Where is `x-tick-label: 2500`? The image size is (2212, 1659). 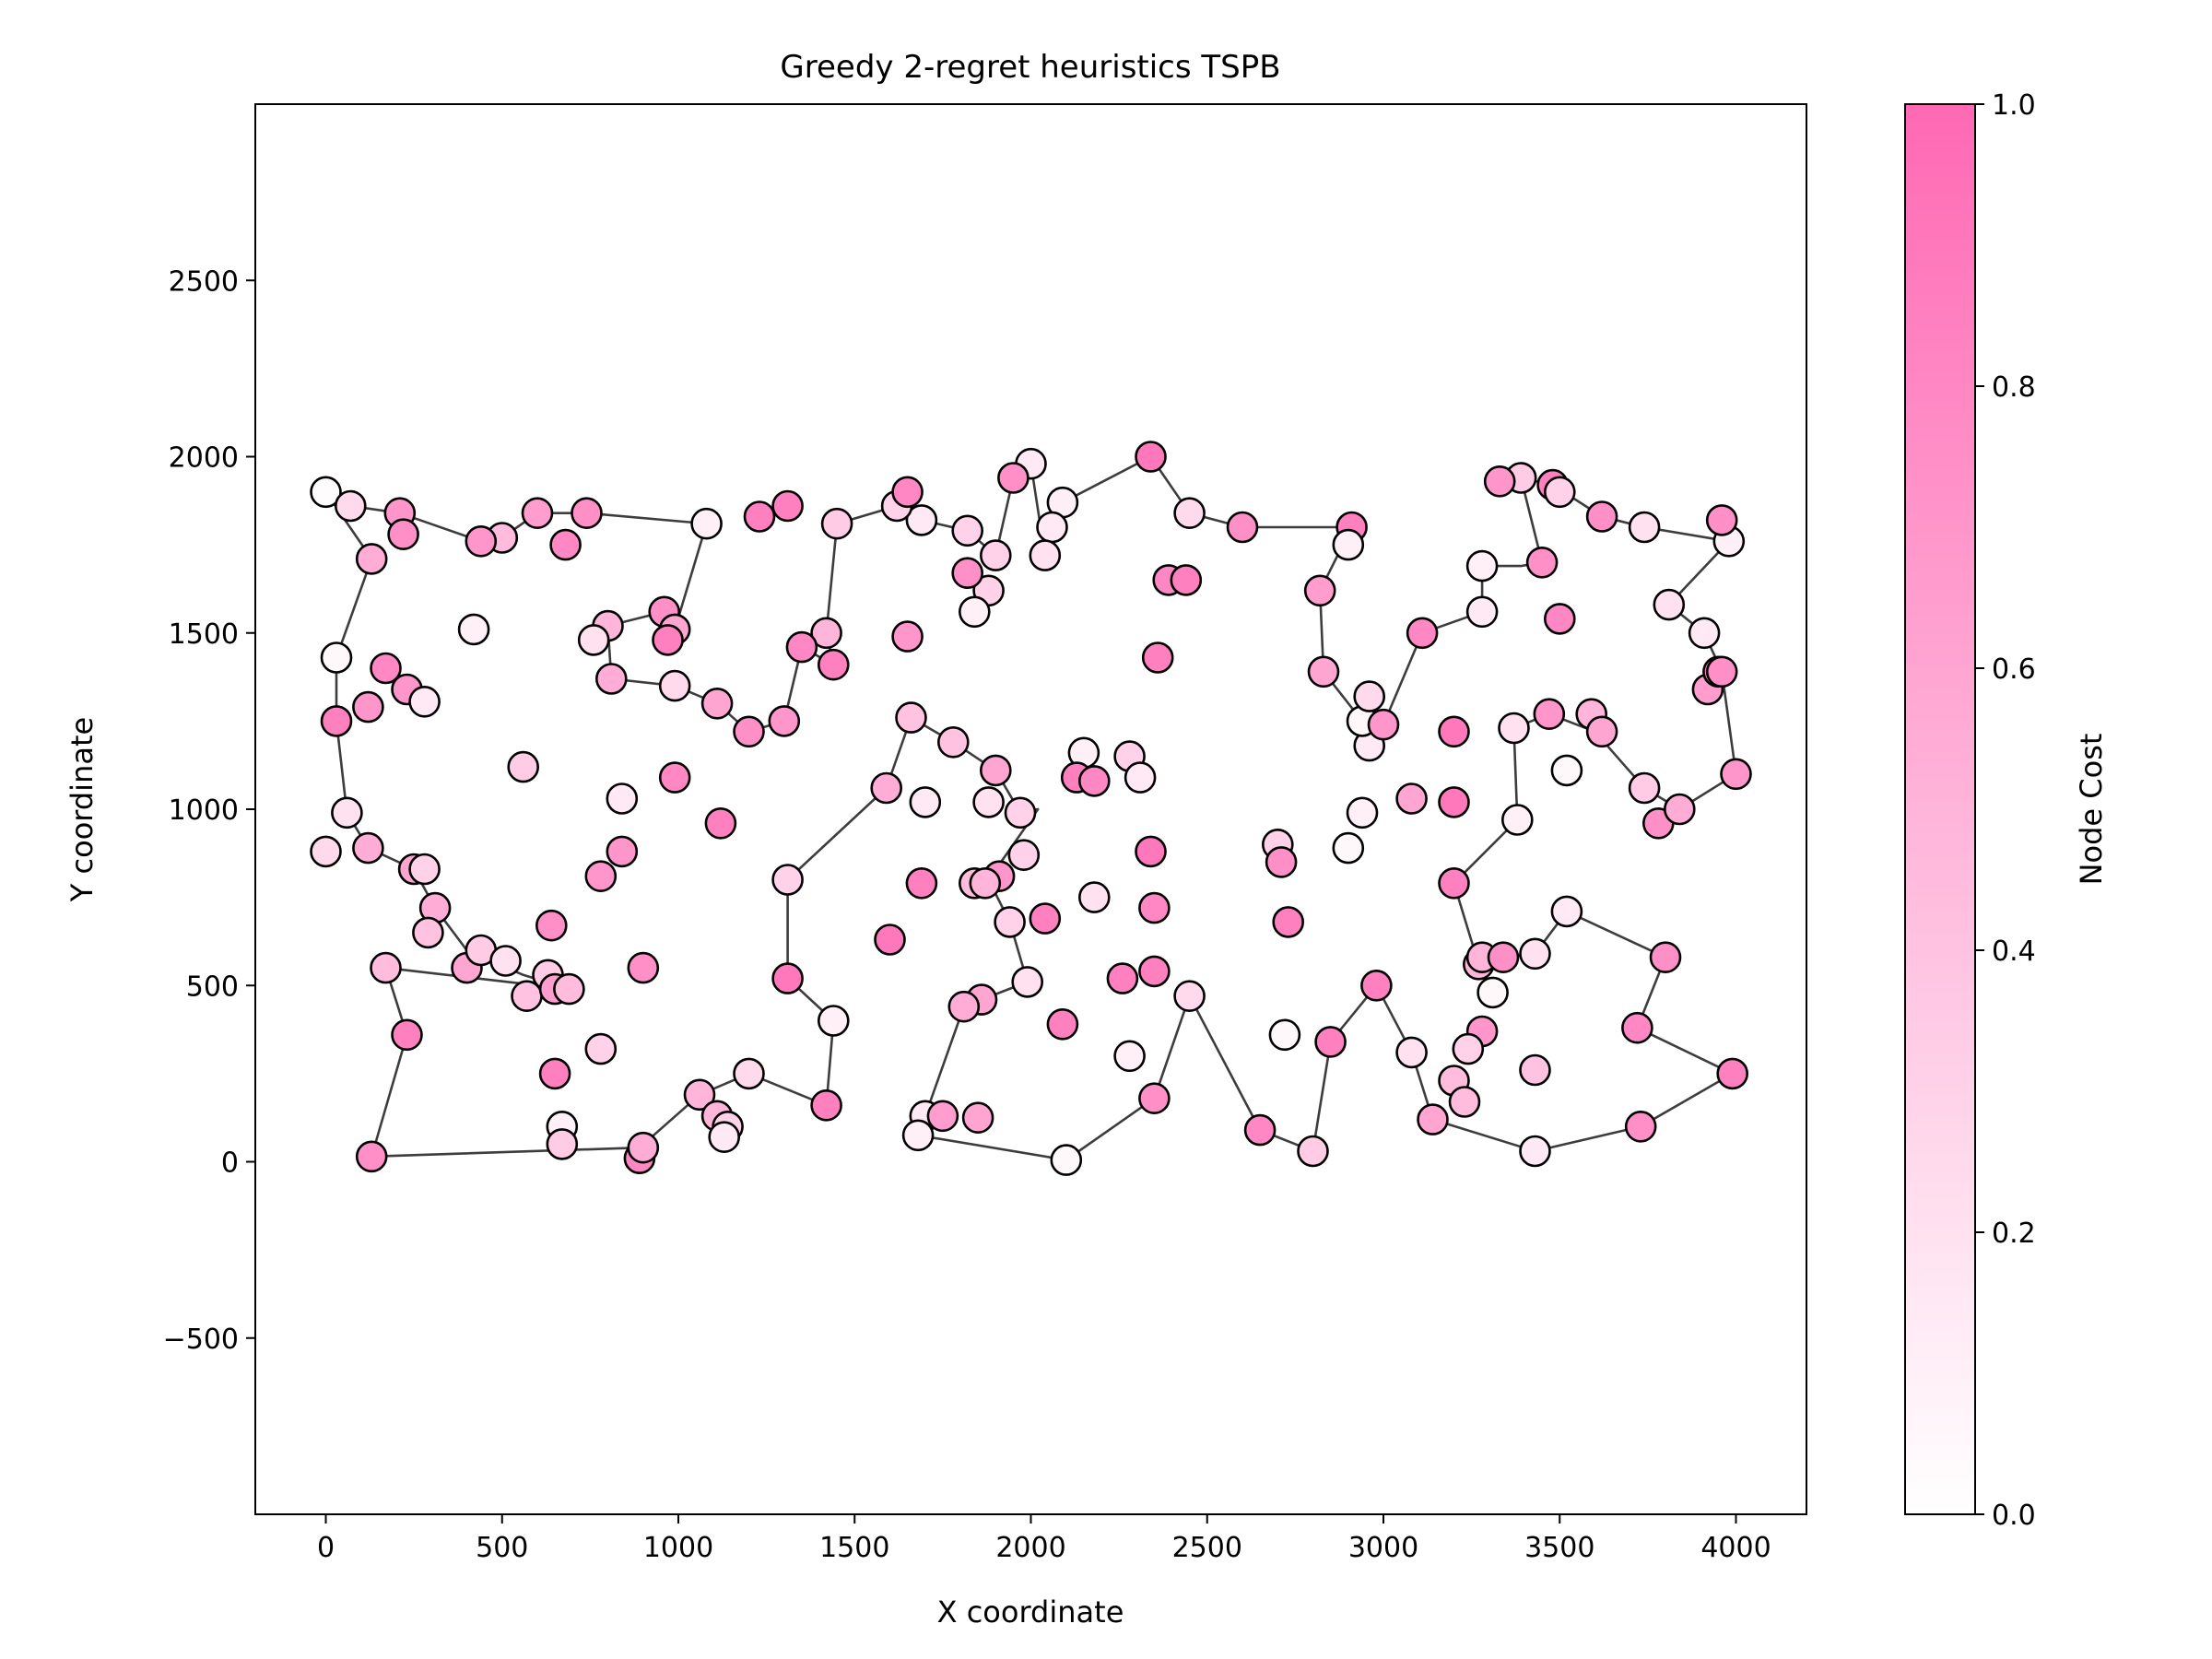 x-tick-label: 2500 is located at coordinates (1207, 1548).